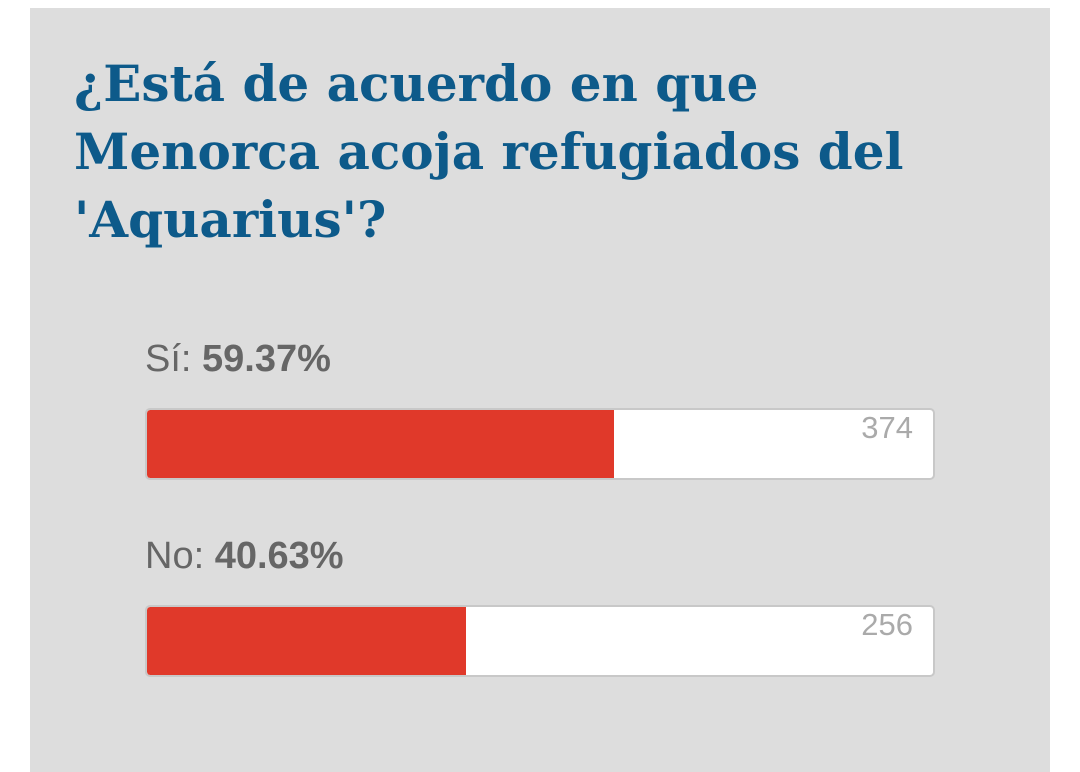 The width and height of the screenshot is (1080, 772). What do you see at coordinates (230, 219) in the screenshot?
I see `title-line: 'Aquarius'?` at bounding box center [230, 219].